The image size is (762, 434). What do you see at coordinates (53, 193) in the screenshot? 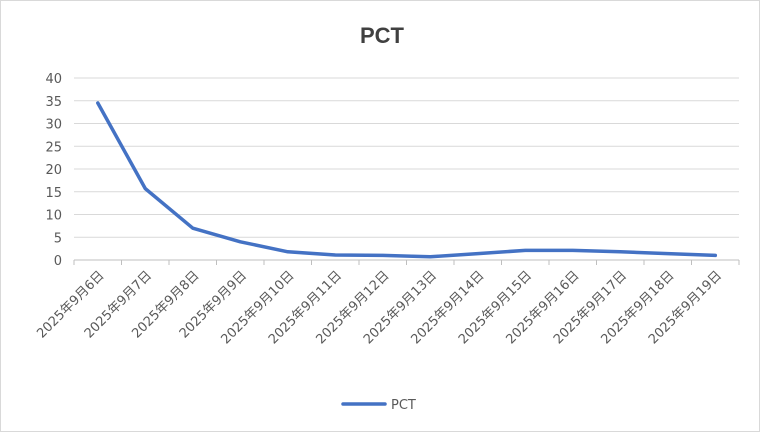
I see `y-tick-label: 15` at bounding box center [53, 193].